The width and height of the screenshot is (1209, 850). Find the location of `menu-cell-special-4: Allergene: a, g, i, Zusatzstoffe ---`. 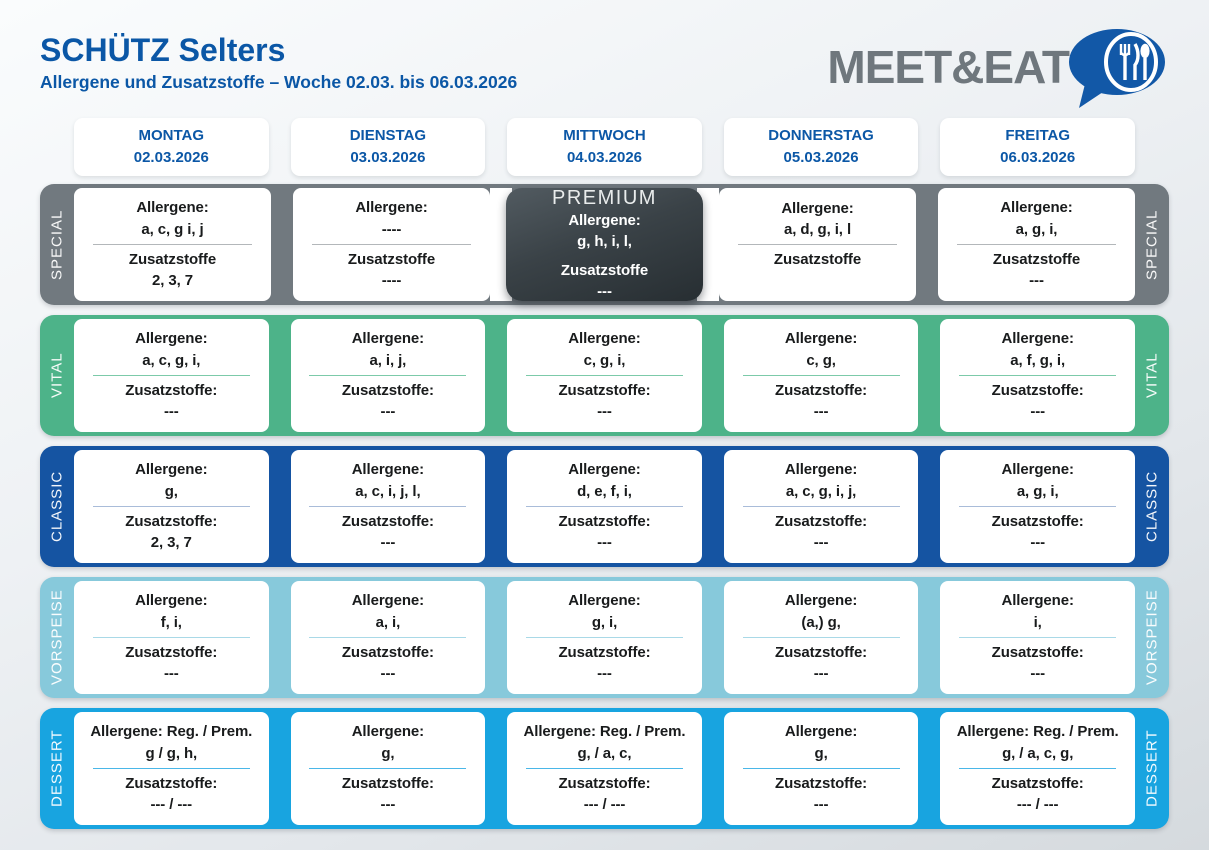

menu-cell-special-4: Allergene: a, g, i, Zusatzstoffe --- is located at coordinates (1036, 244).